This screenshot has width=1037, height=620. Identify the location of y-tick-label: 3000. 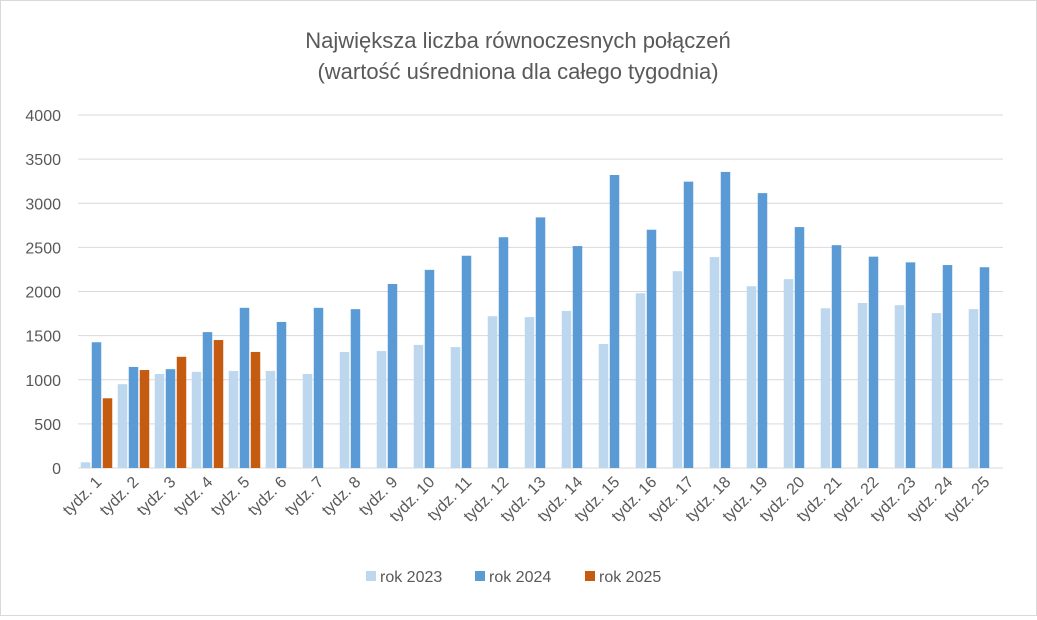
(43, 204).